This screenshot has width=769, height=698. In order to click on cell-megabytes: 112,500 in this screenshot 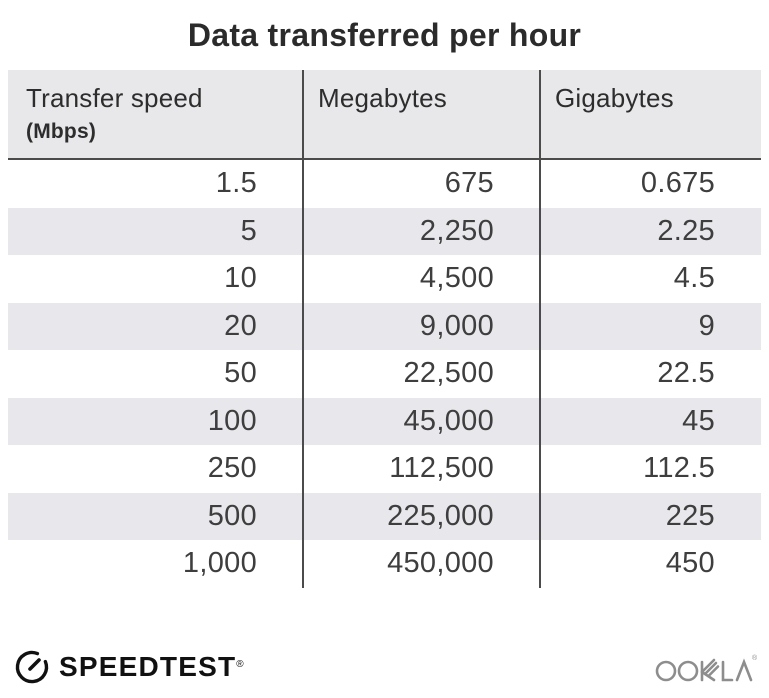, I will do `click(441, 468)`.